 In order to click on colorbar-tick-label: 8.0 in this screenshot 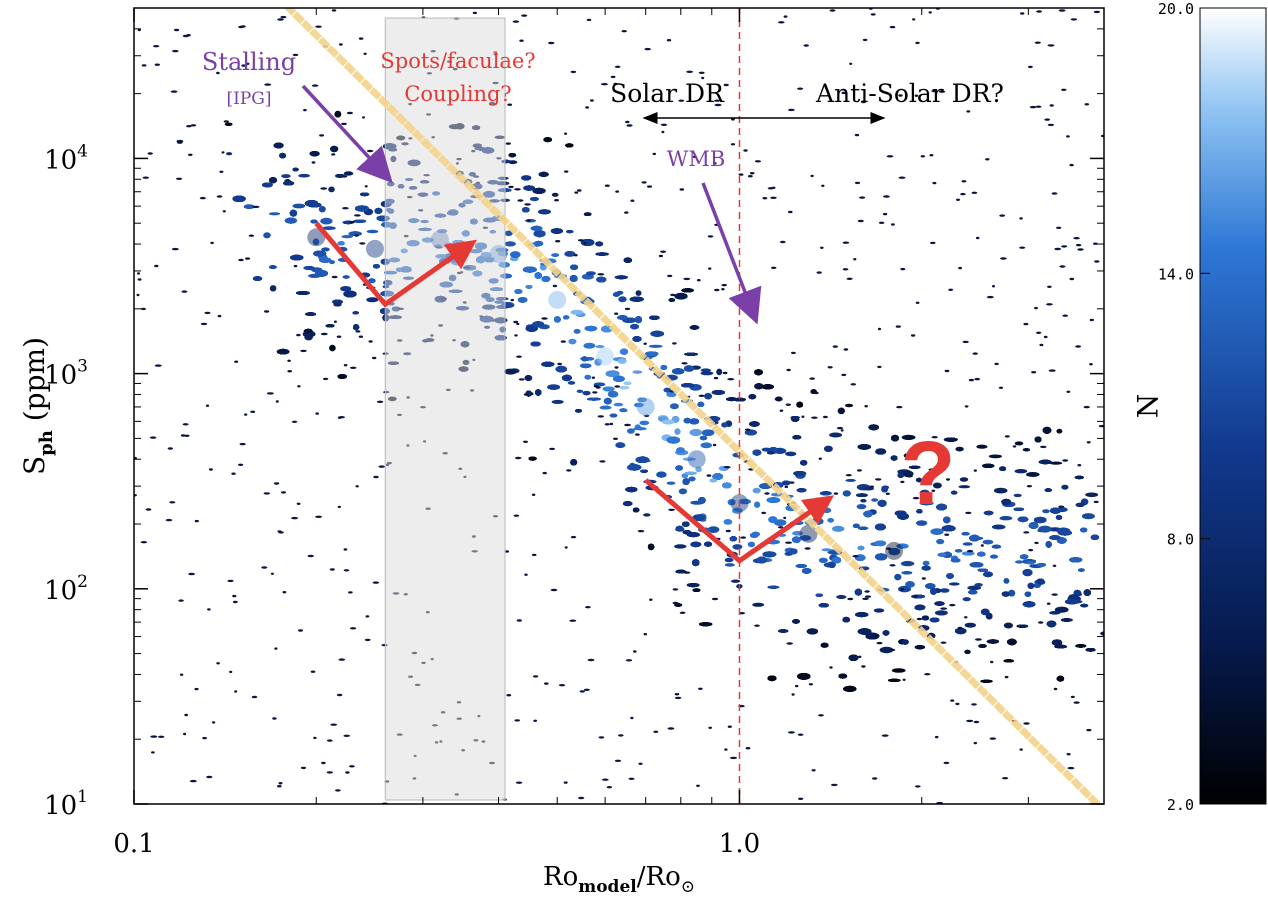, I will do `click(1180, 540)`.